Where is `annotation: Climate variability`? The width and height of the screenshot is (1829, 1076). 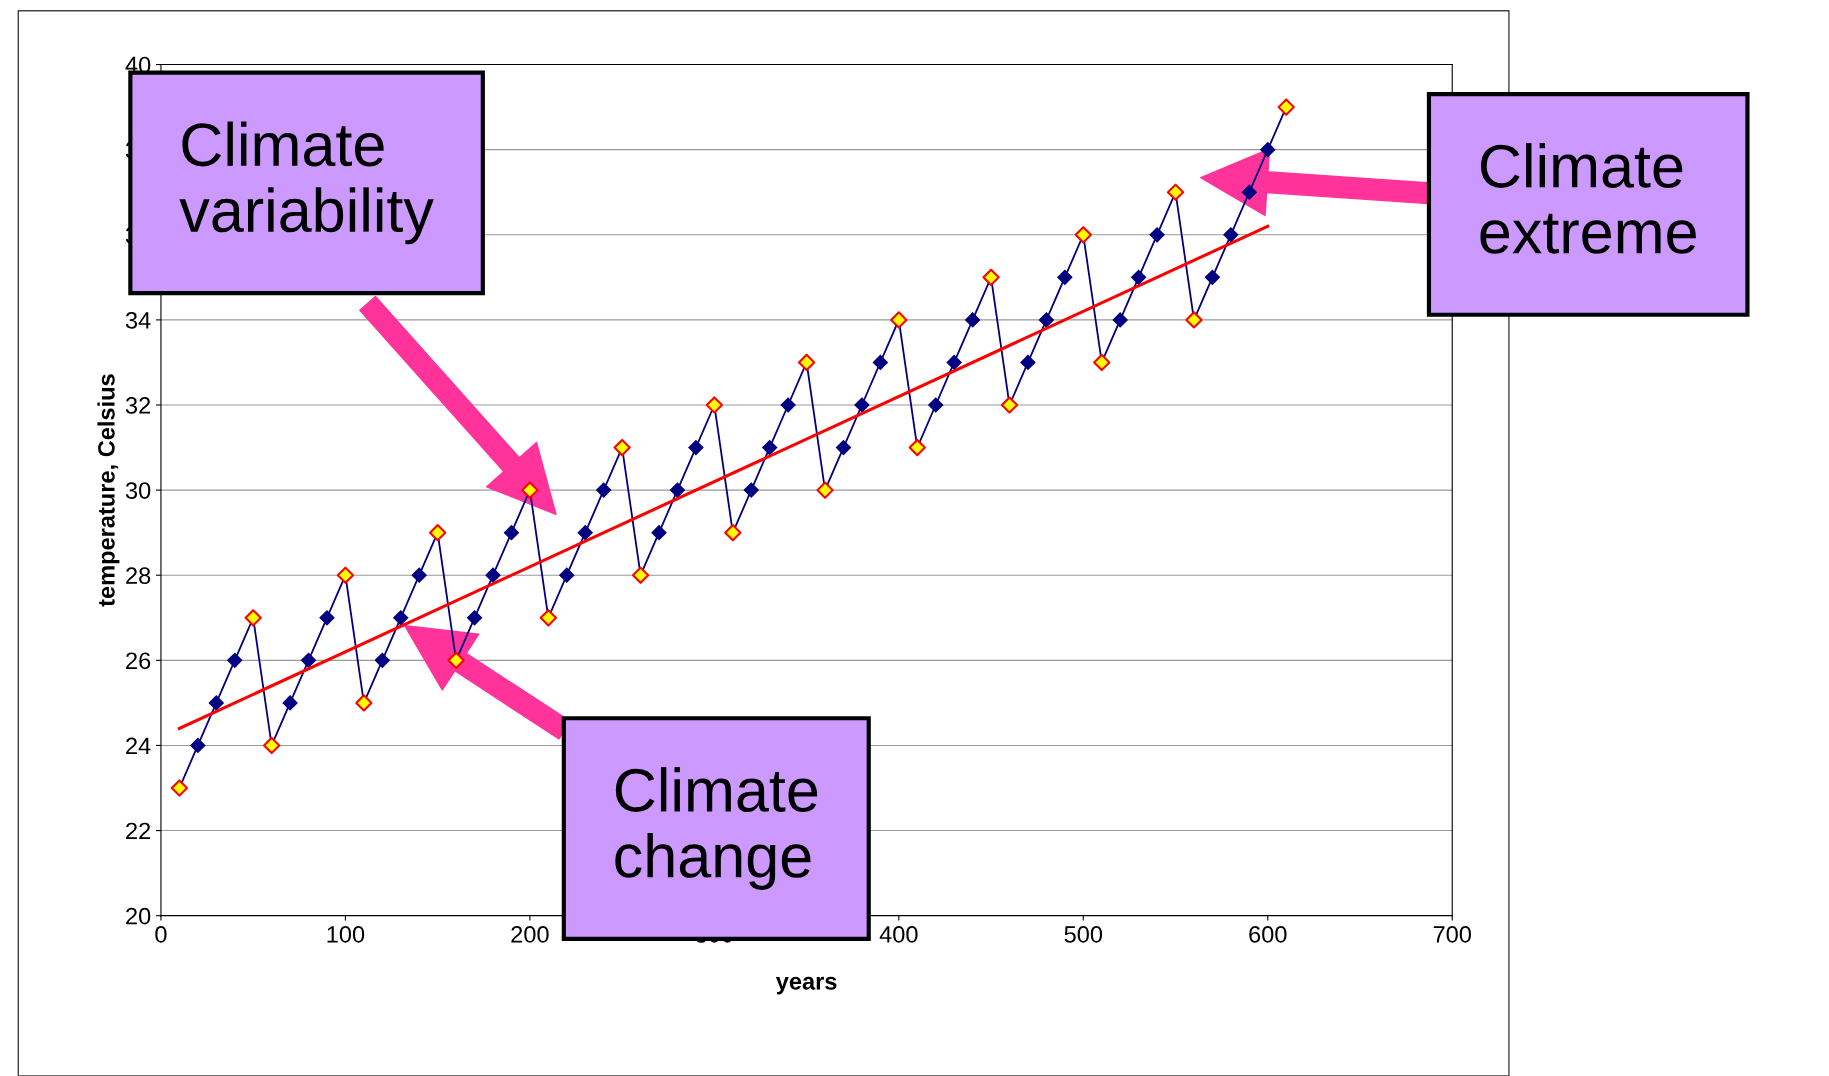
annotation: Climate variability is located at coordinates (306, 183).